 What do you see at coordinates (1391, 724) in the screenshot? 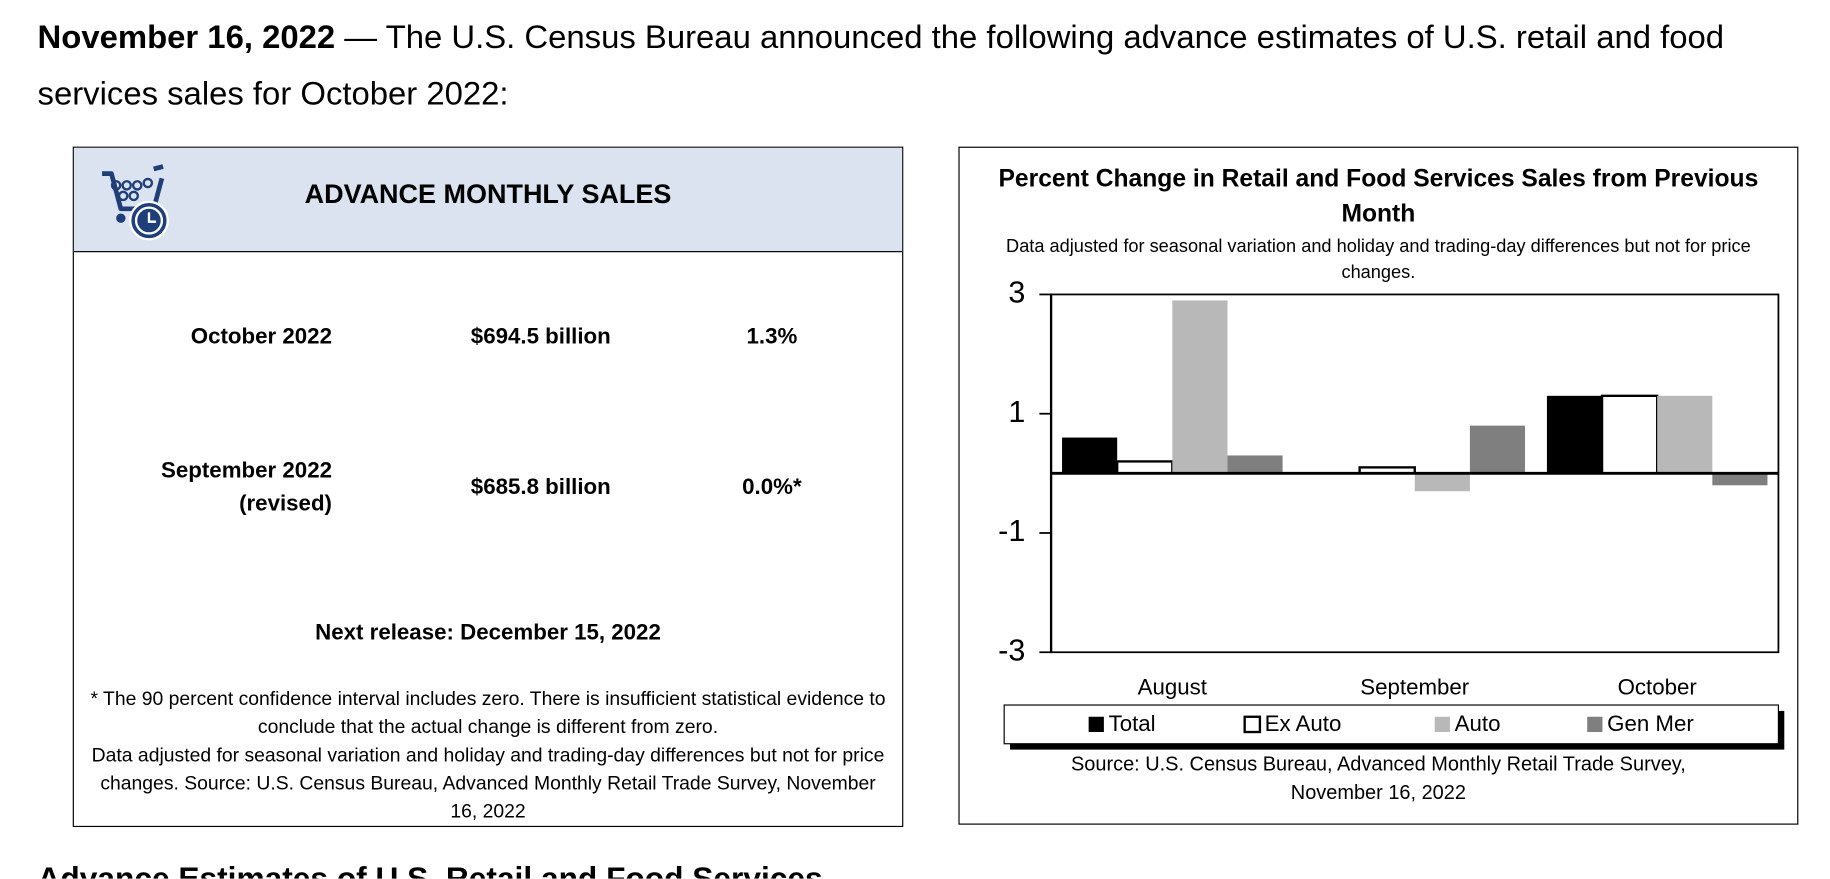
I see `legend` at bounding box center [1391, 724].